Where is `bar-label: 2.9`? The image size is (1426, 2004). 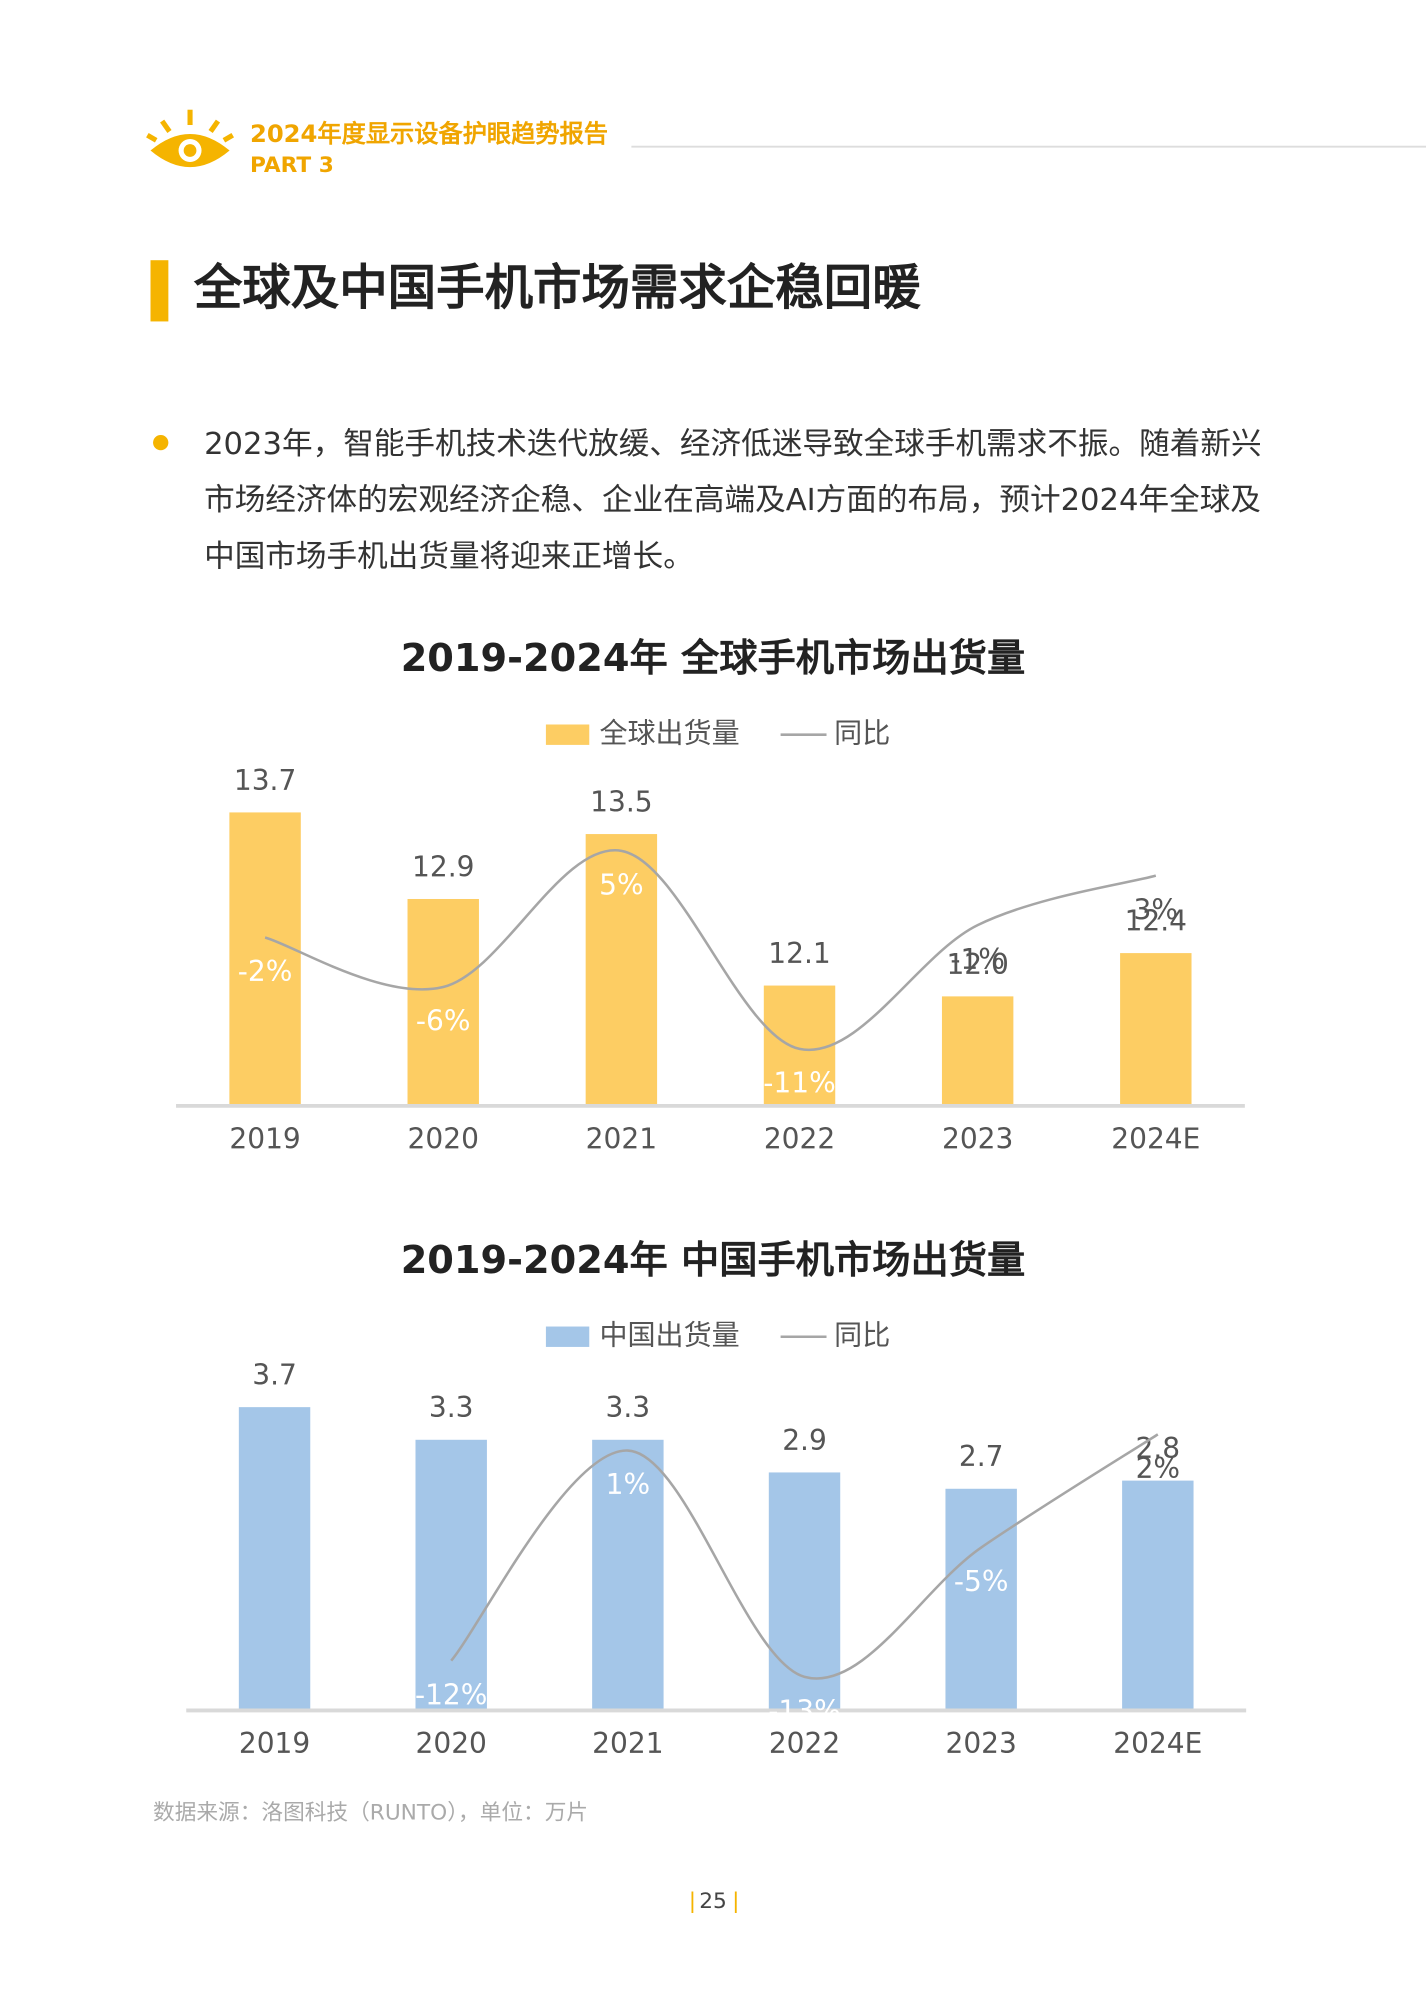
bar-label: 2.9 is located at coordinates (804, 1440).